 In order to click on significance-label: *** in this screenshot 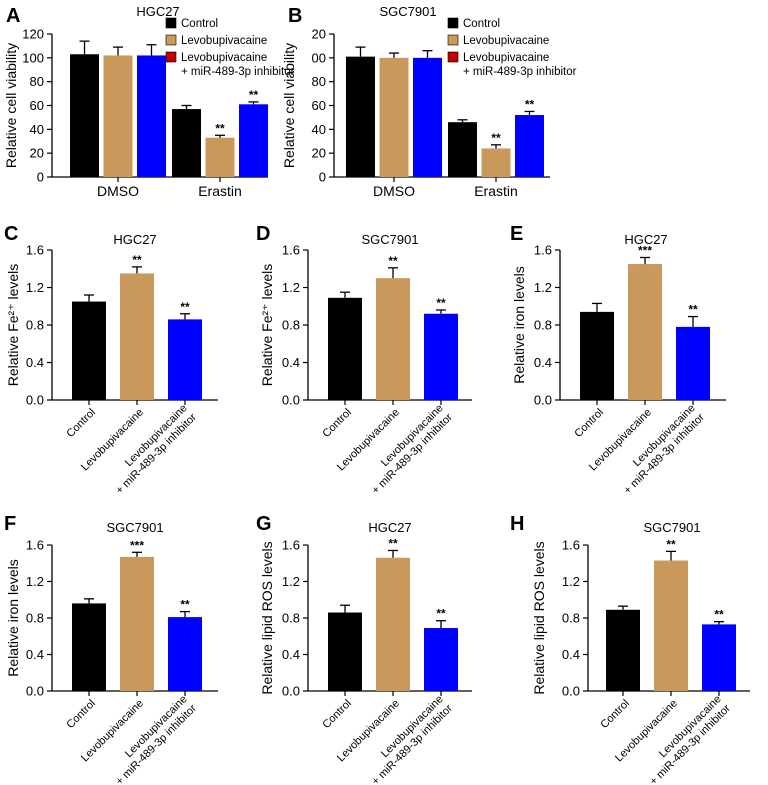, I will do `click(645, 251)`.